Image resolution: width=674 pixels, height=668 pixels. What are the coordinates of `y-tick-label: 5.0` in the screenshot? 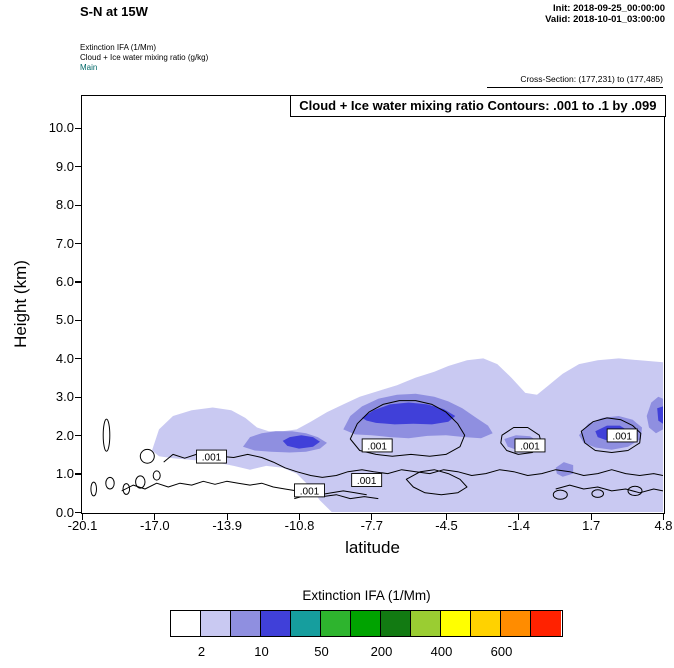 It's located at (64, 320).